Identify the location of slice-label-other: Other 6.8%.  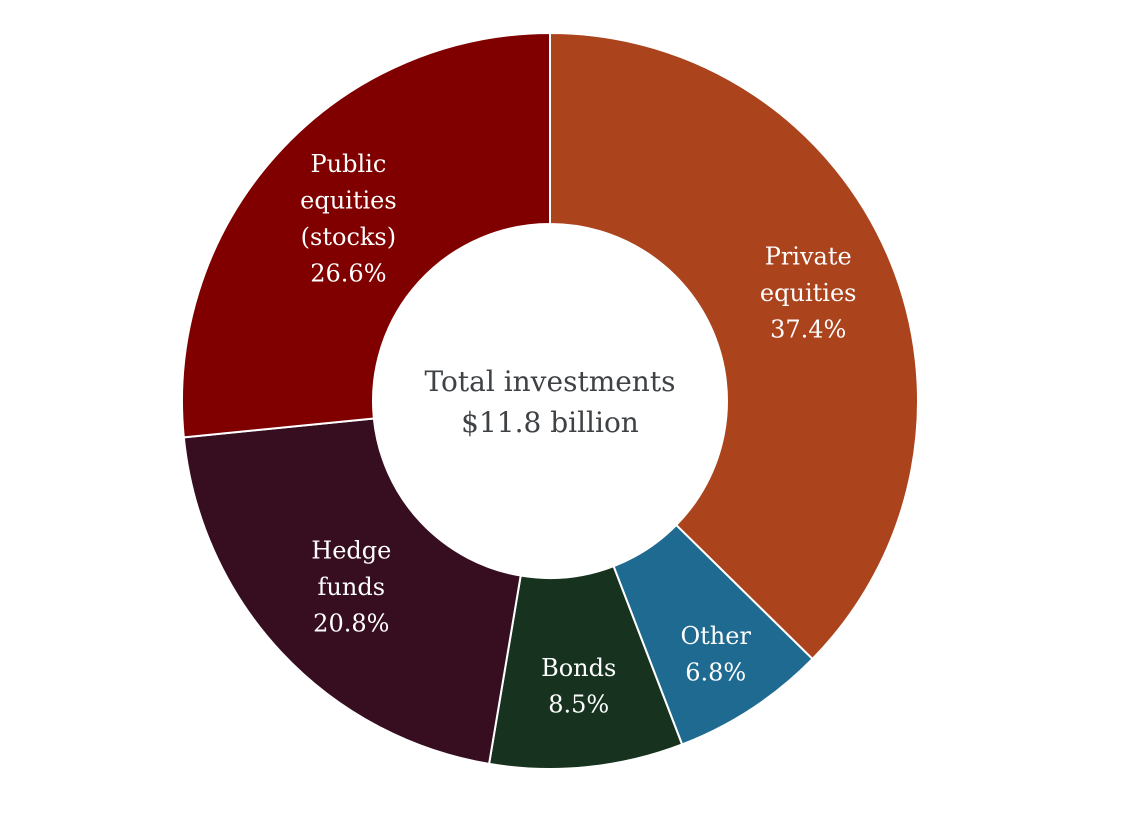
(715, 654).